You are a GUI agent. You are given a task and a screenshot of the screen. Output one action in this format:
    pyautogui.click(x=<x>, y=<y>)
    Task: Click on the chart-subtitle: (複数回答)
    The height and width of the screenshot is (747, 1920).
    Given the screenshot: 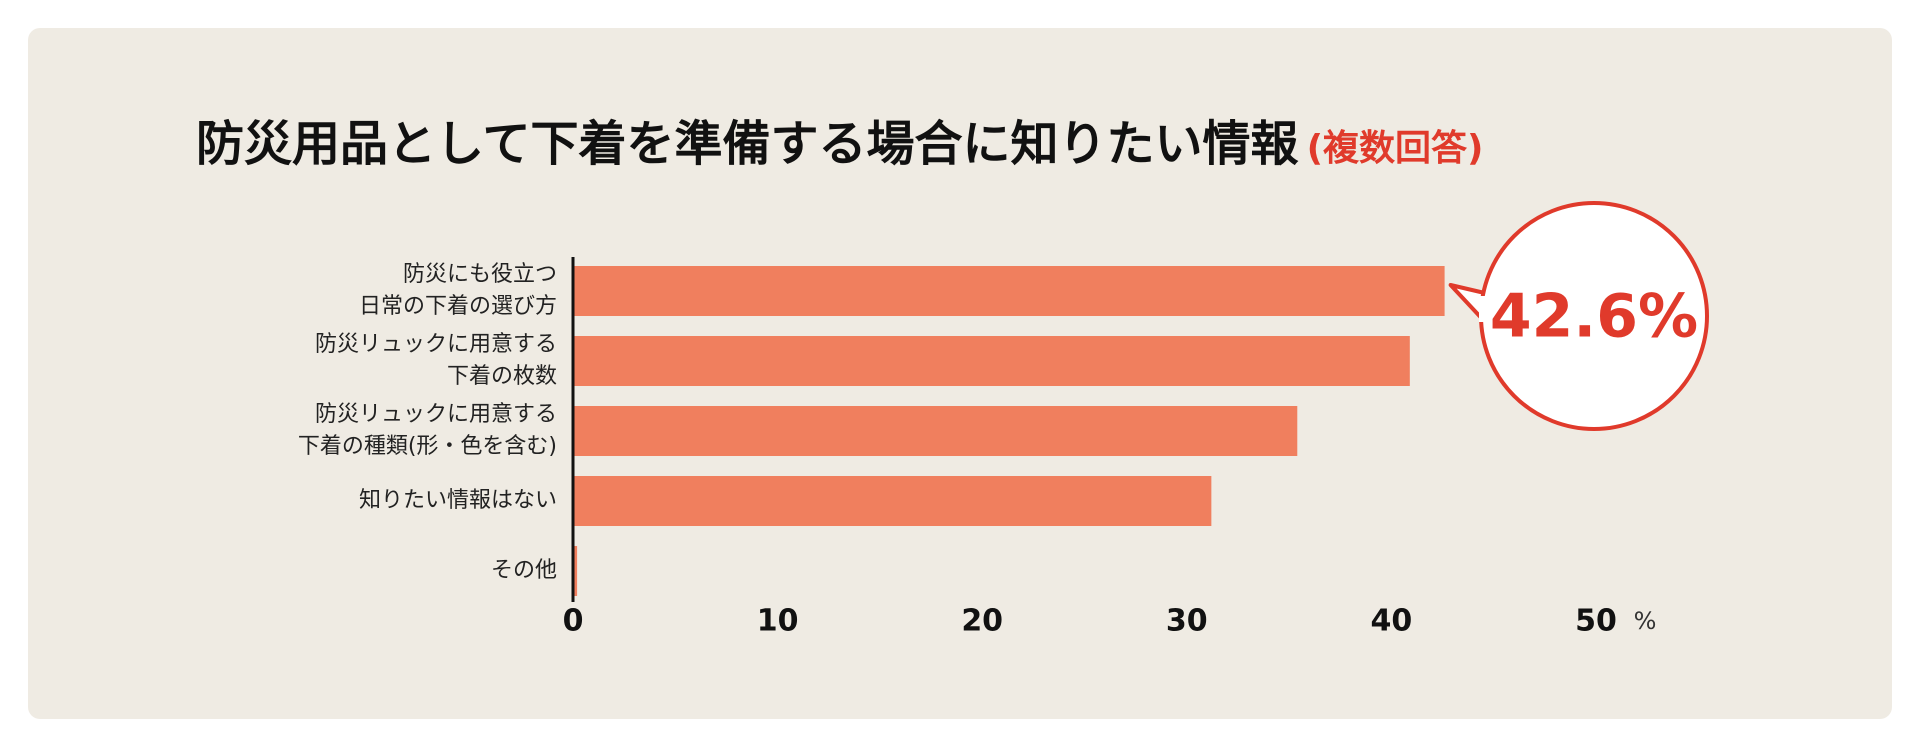 What is the action you would take?
    pyautogui.click(x=1395, y=148)
    